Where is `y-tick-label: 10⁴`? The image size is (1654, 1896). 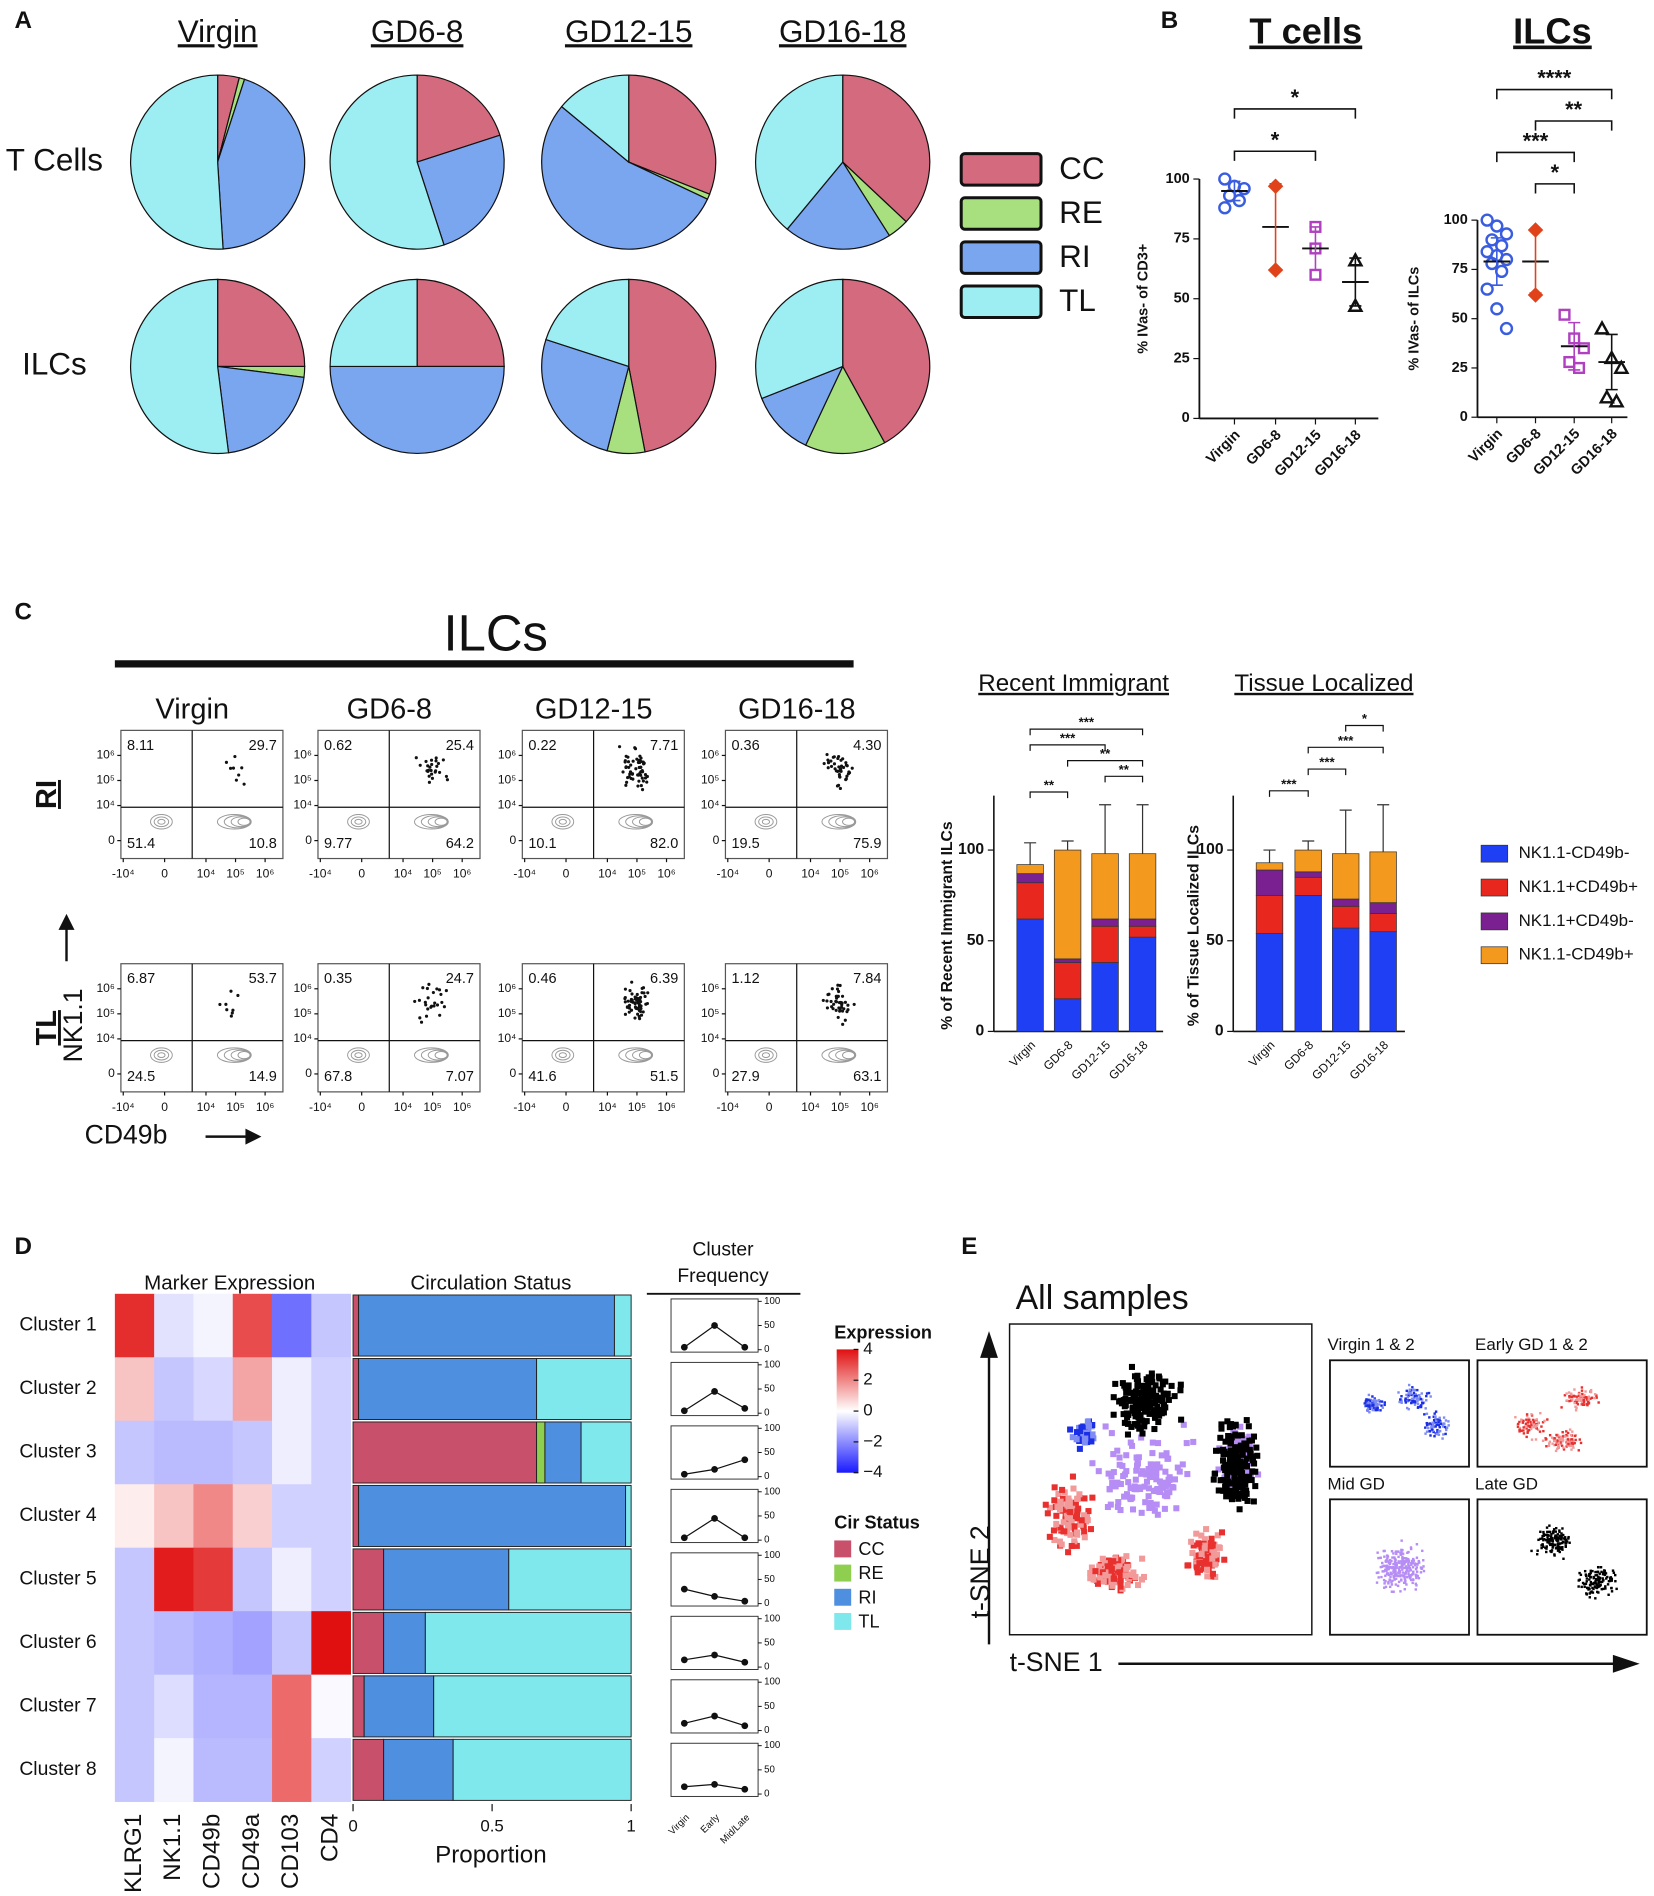 y-tick-label: 10⁴ is located at coordinates (105, 1038).